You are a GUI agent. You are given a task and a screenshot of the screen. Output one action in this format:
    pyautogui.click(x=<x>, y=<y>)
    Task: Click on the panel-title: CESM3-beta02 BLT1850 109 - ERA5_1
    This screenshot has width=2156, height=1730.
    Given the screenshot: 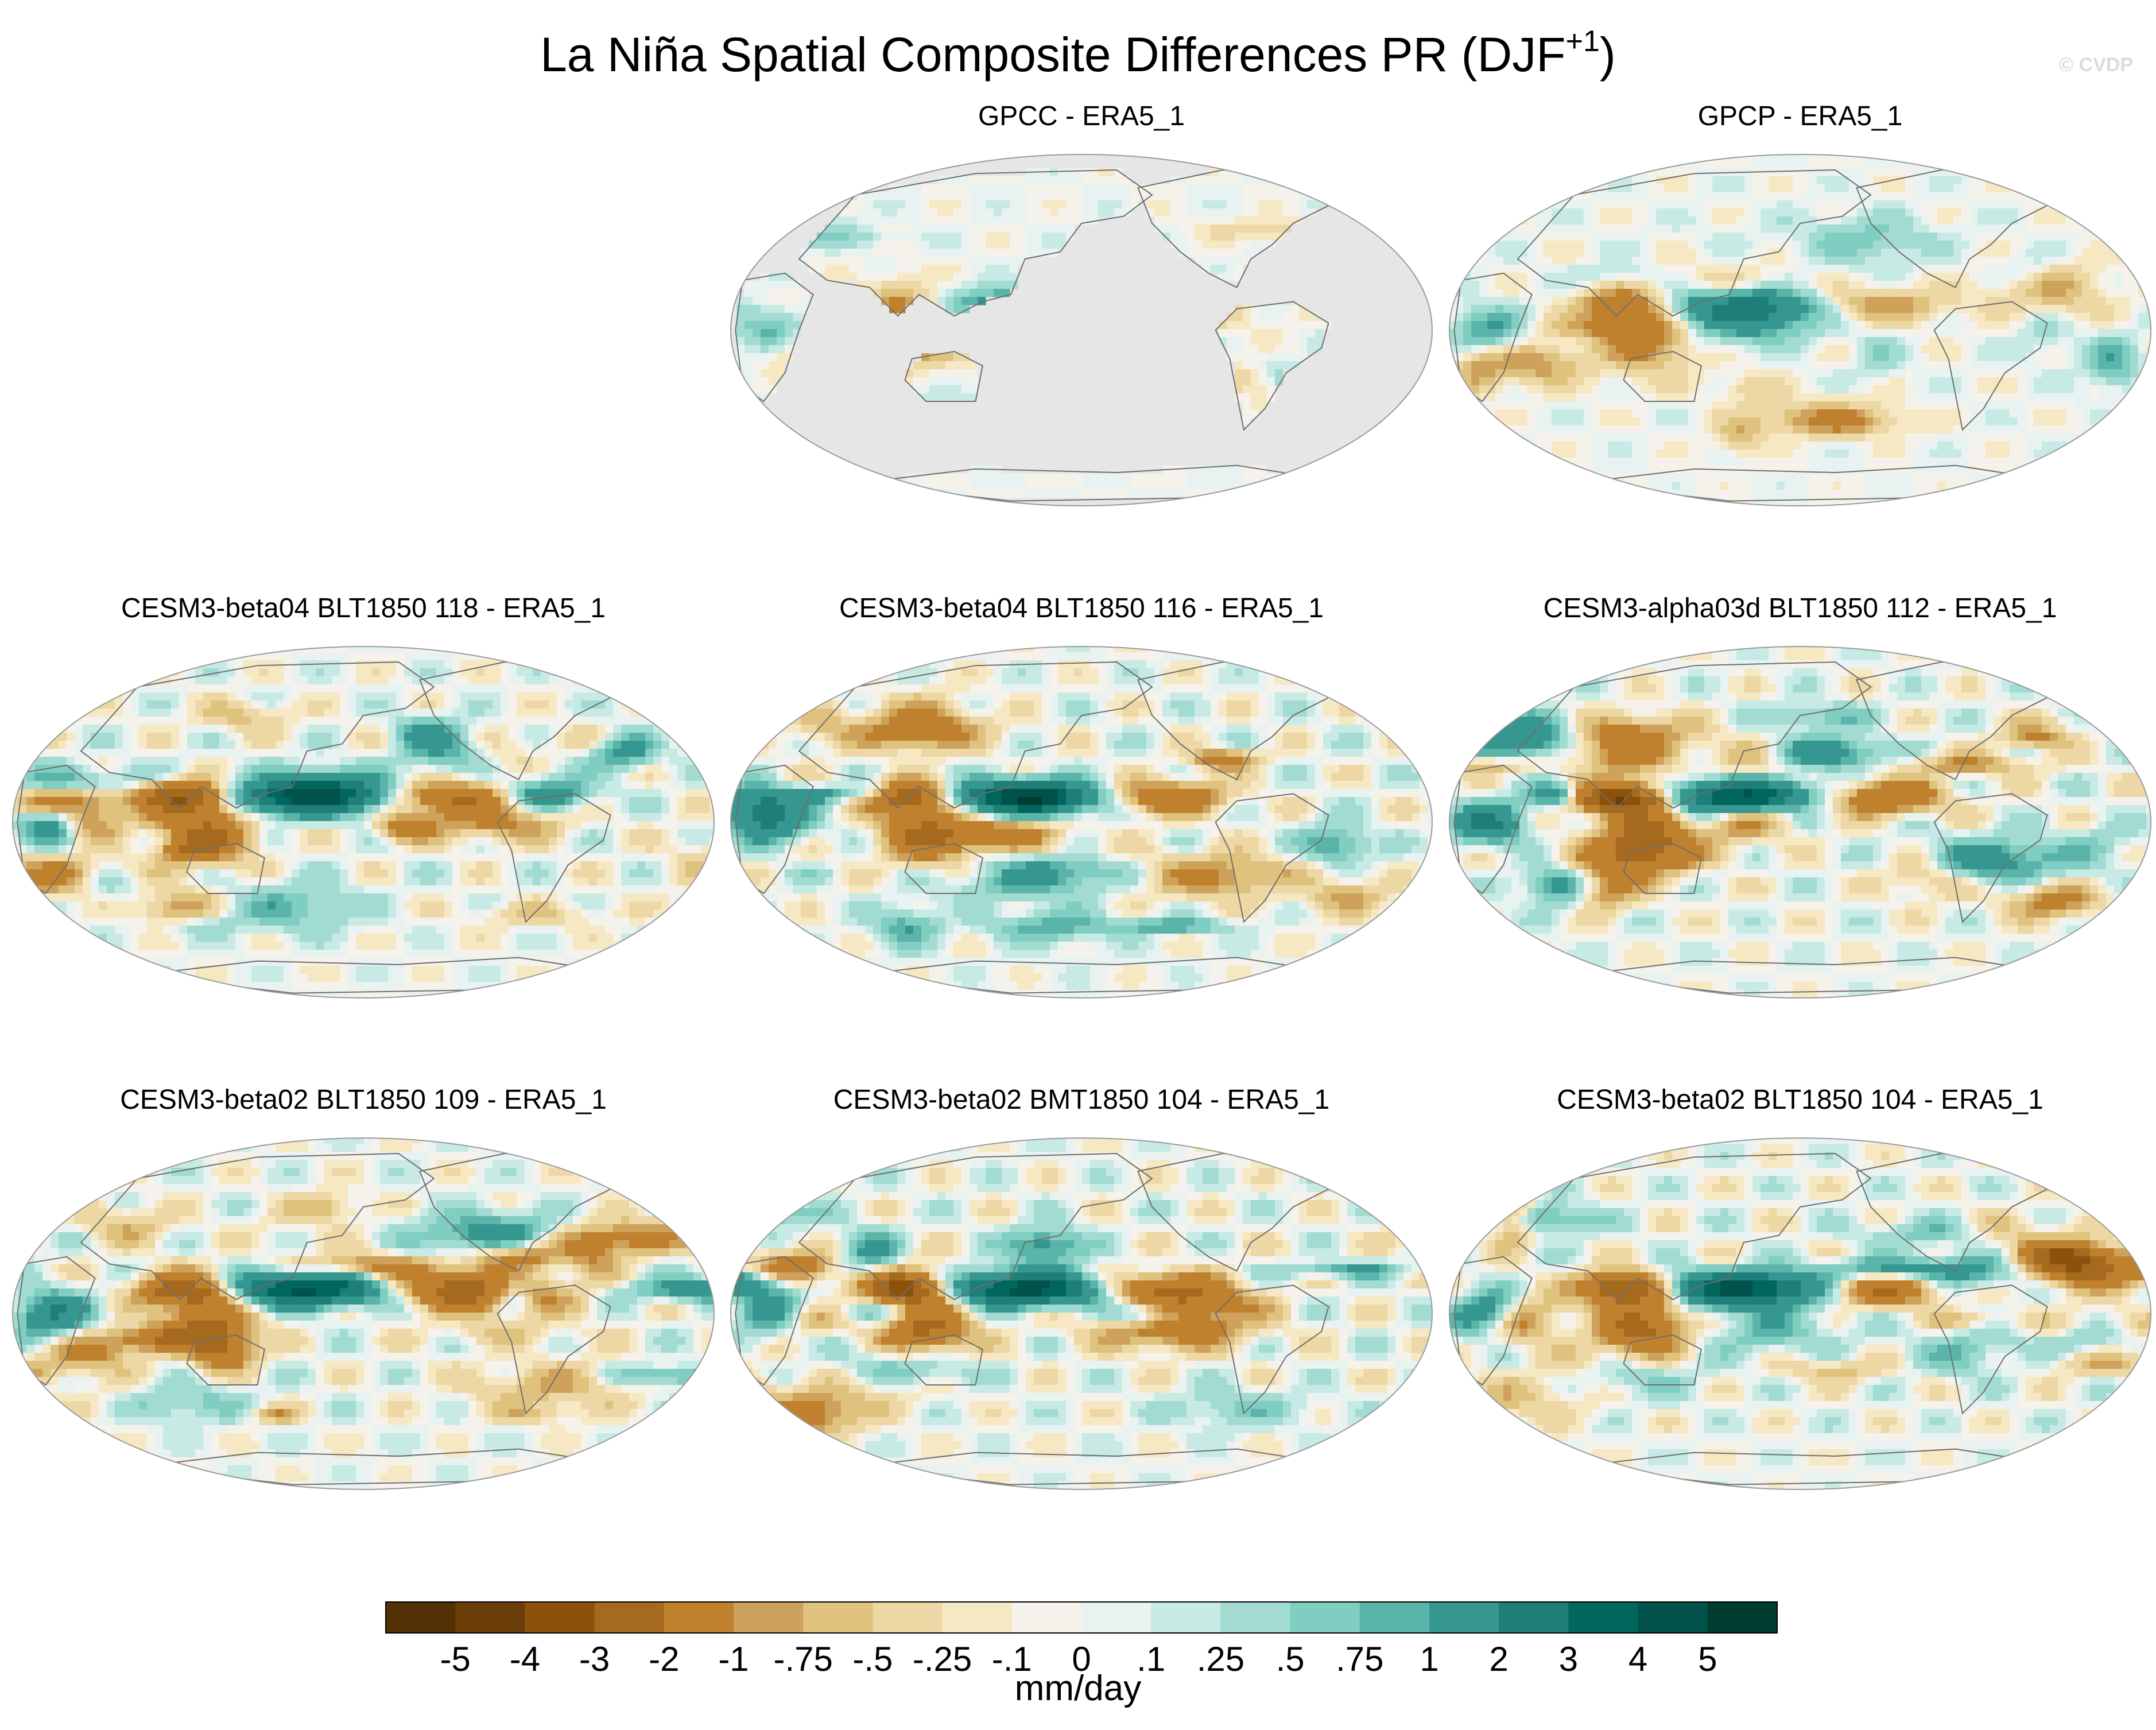 What is the action you would take?
    pyautogui.click(x=363, y=1100)
    